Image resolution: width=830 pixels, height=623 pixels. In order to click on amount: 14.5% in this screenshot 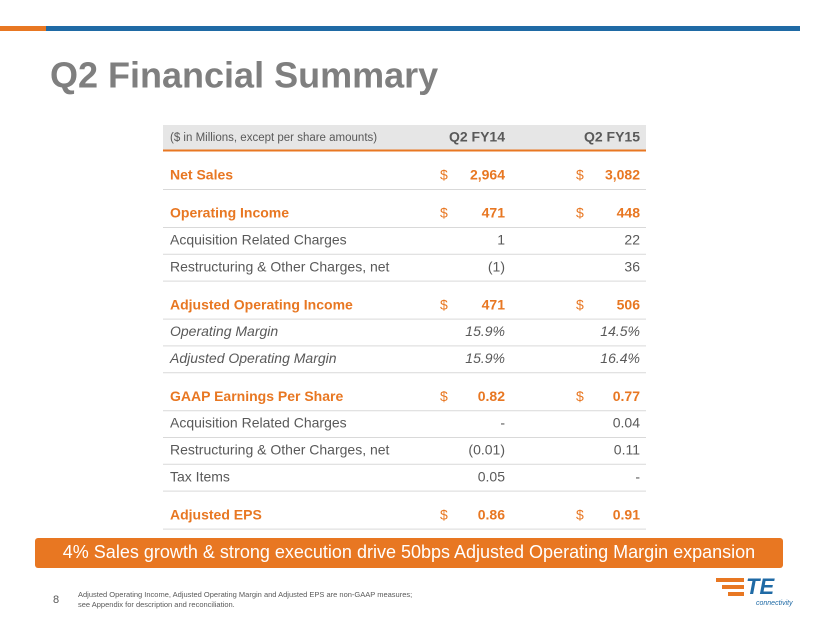, I will do `click(620, 331)`.